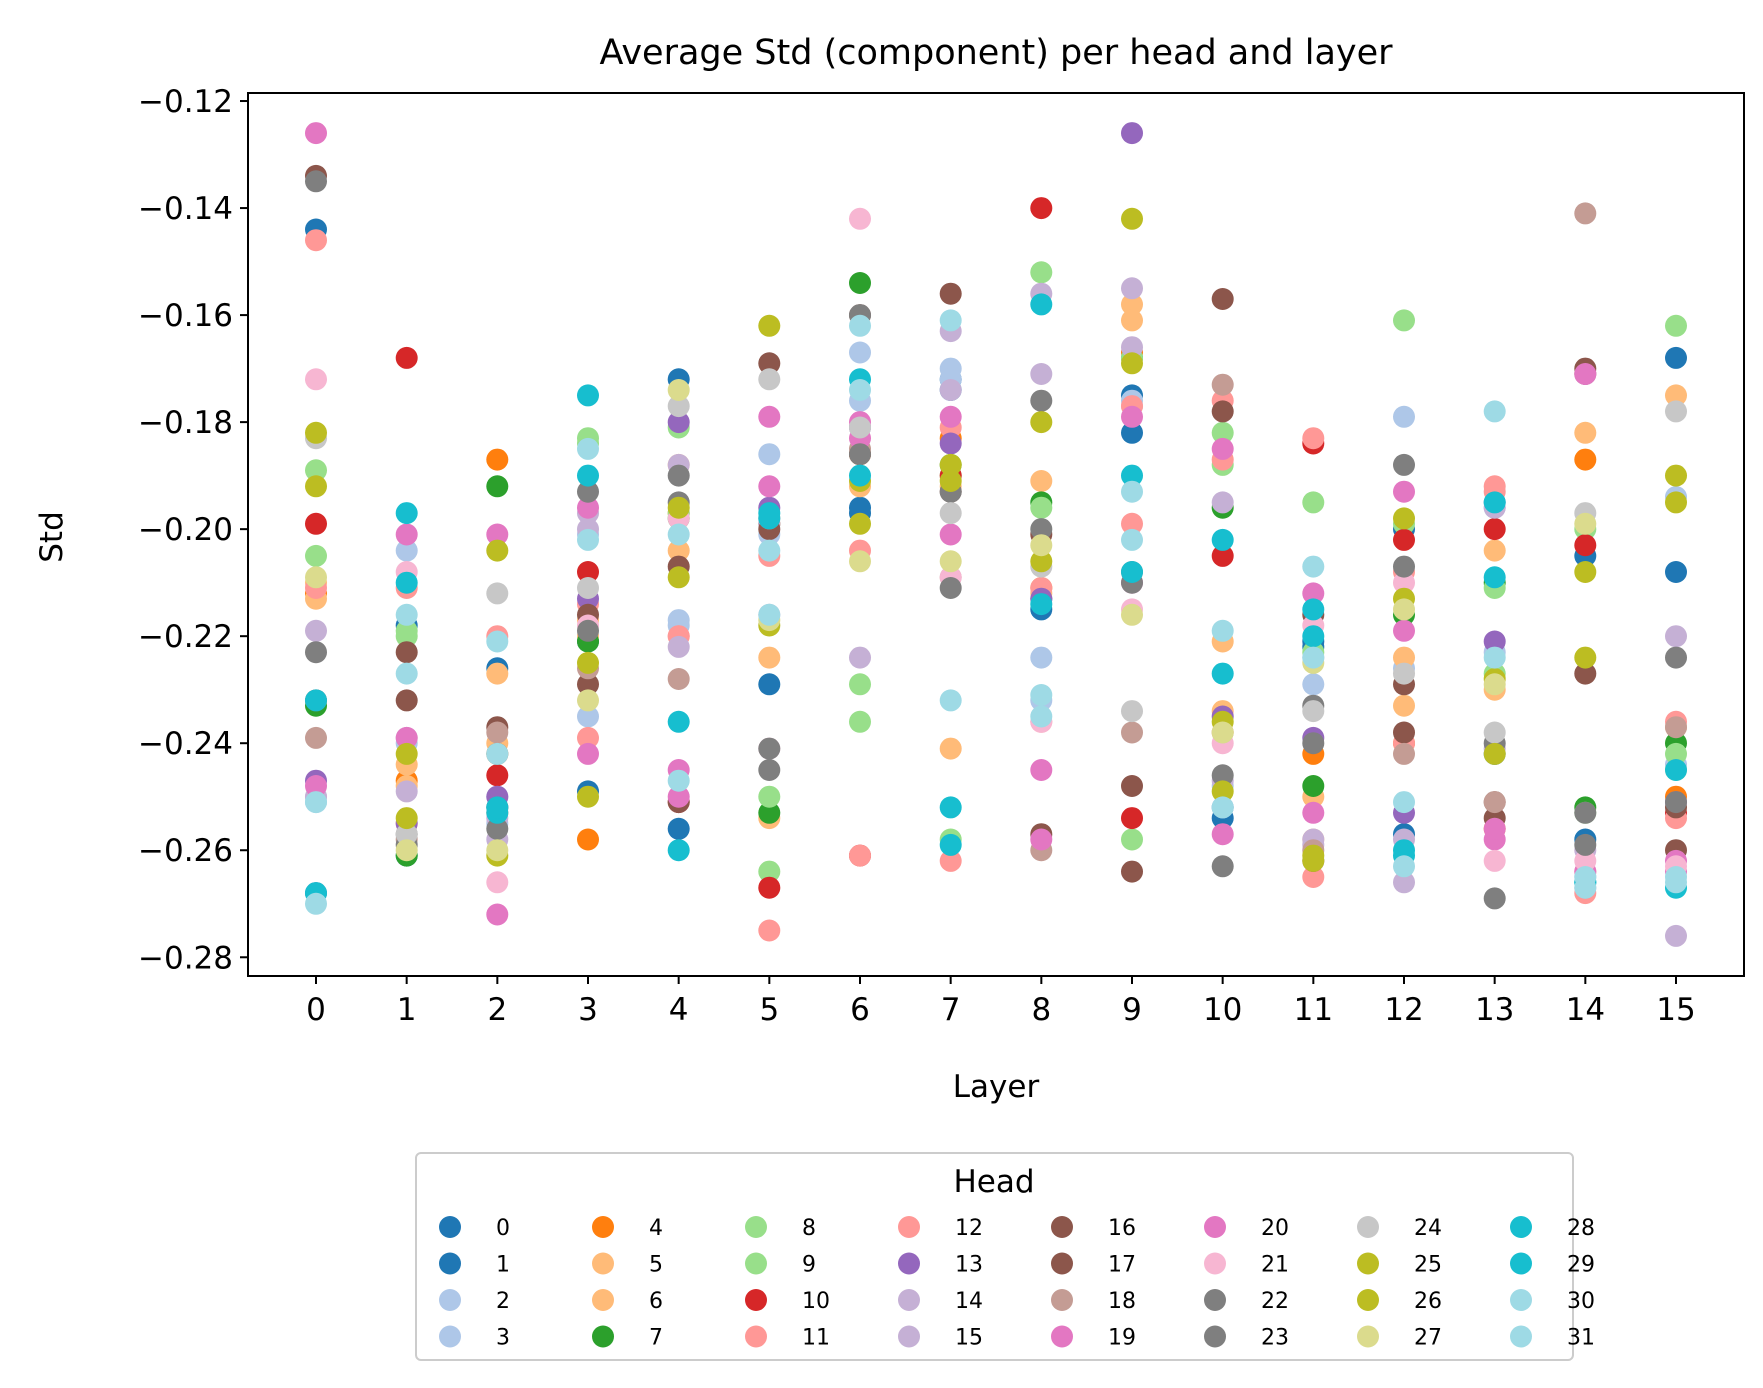 The image size is (1763, 1388). I want to click on y-tick-label: −0.16, so click(185, 316).